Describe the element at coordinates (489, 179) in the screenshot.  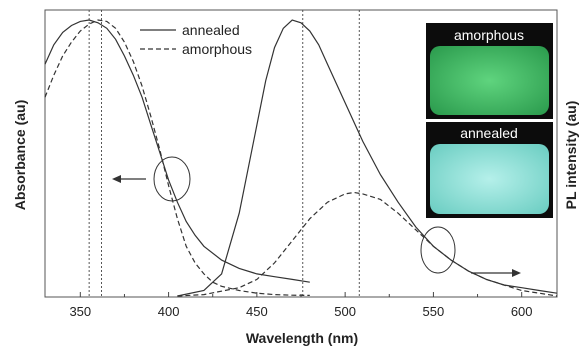
I see `photo-annealed-sample` at that location.